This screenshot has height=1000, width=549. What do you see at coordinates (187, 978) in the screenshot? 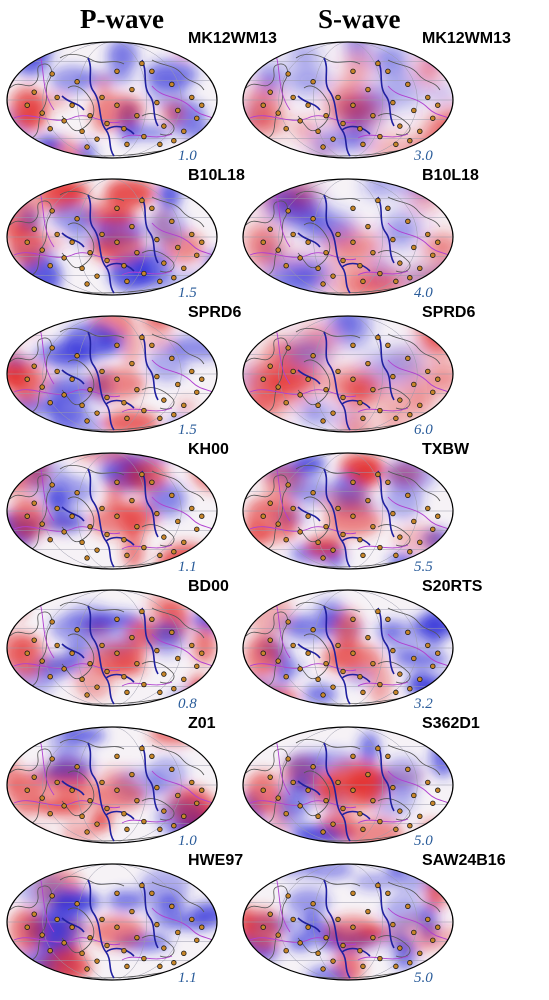
I see `color-scale-max-label: 1.1` at bounding box center [187, 978].